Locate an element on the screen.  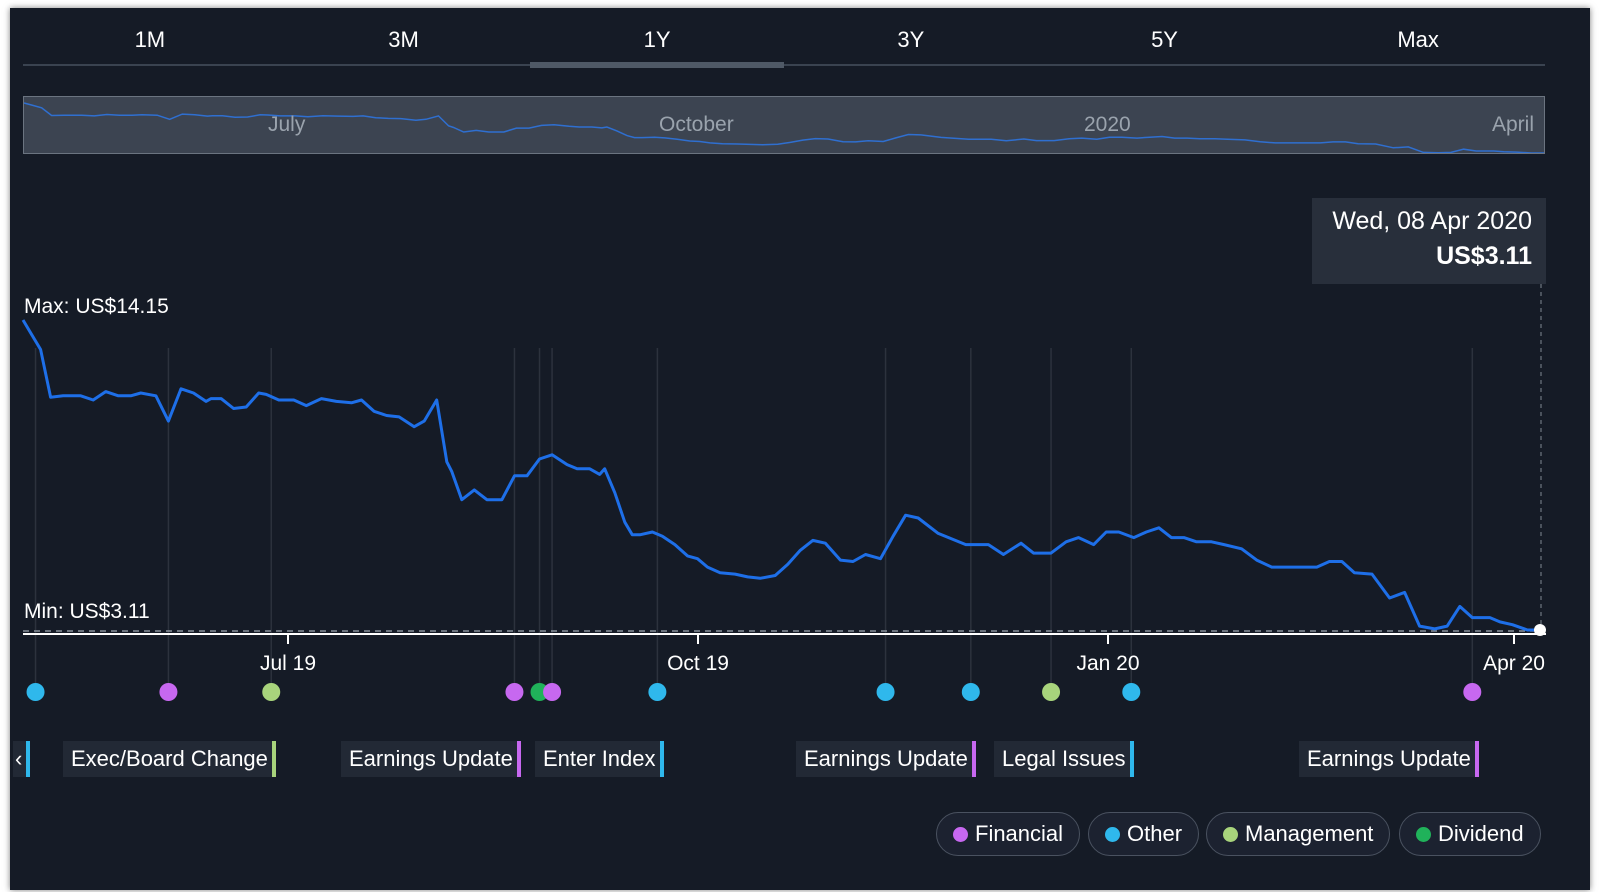
legend-item-dividend: Dividend is located at coordinates (1470, 834).